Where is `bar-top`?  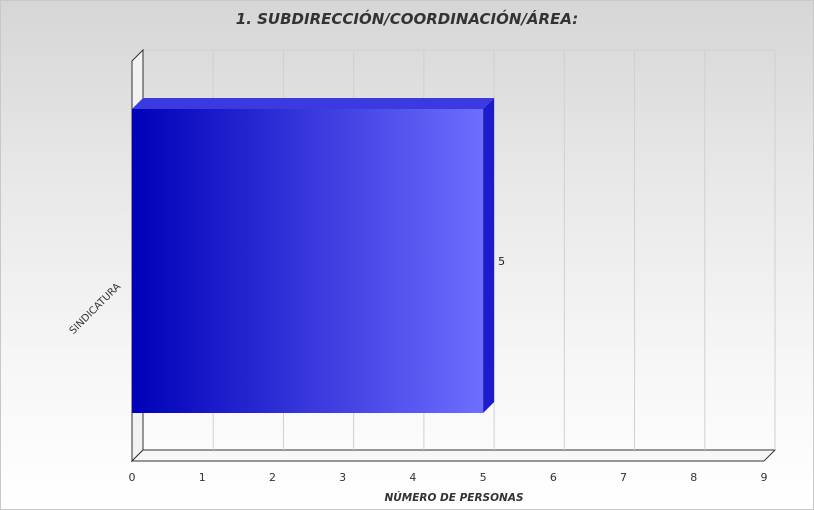
bar-top is located at coordinates (313, 103).